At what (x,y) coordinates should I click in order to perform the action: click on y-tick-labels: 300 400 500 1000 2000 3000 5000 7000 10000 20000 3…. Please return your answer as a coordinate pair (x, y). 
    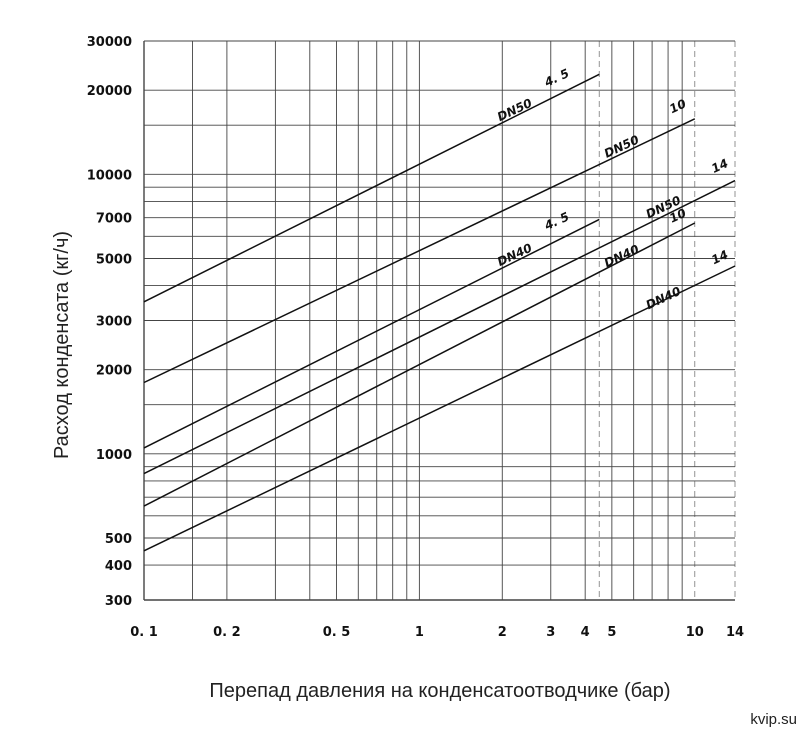
    Looking at the image, I should click on (109, 322).